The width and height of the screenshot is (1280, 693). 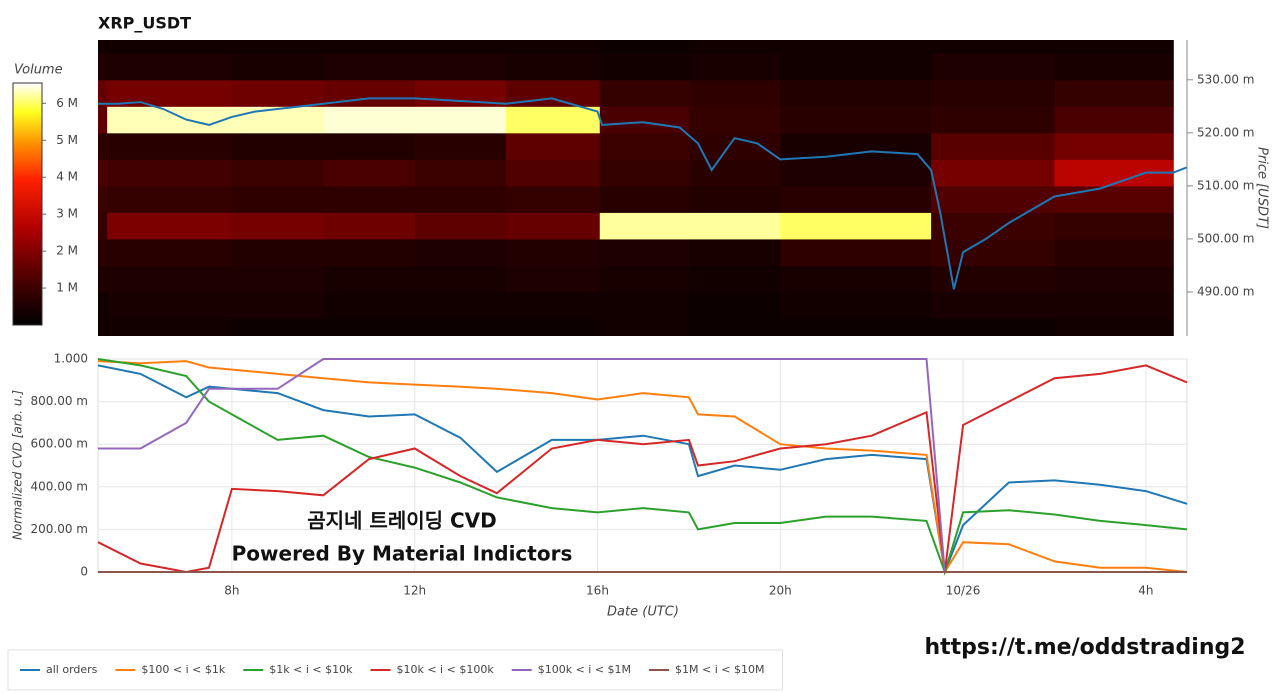 What do you see at coordinates (60, 486) in the screenshot?
I see `y-tick-label: 400.00 m` at bounding box center [60, 486].